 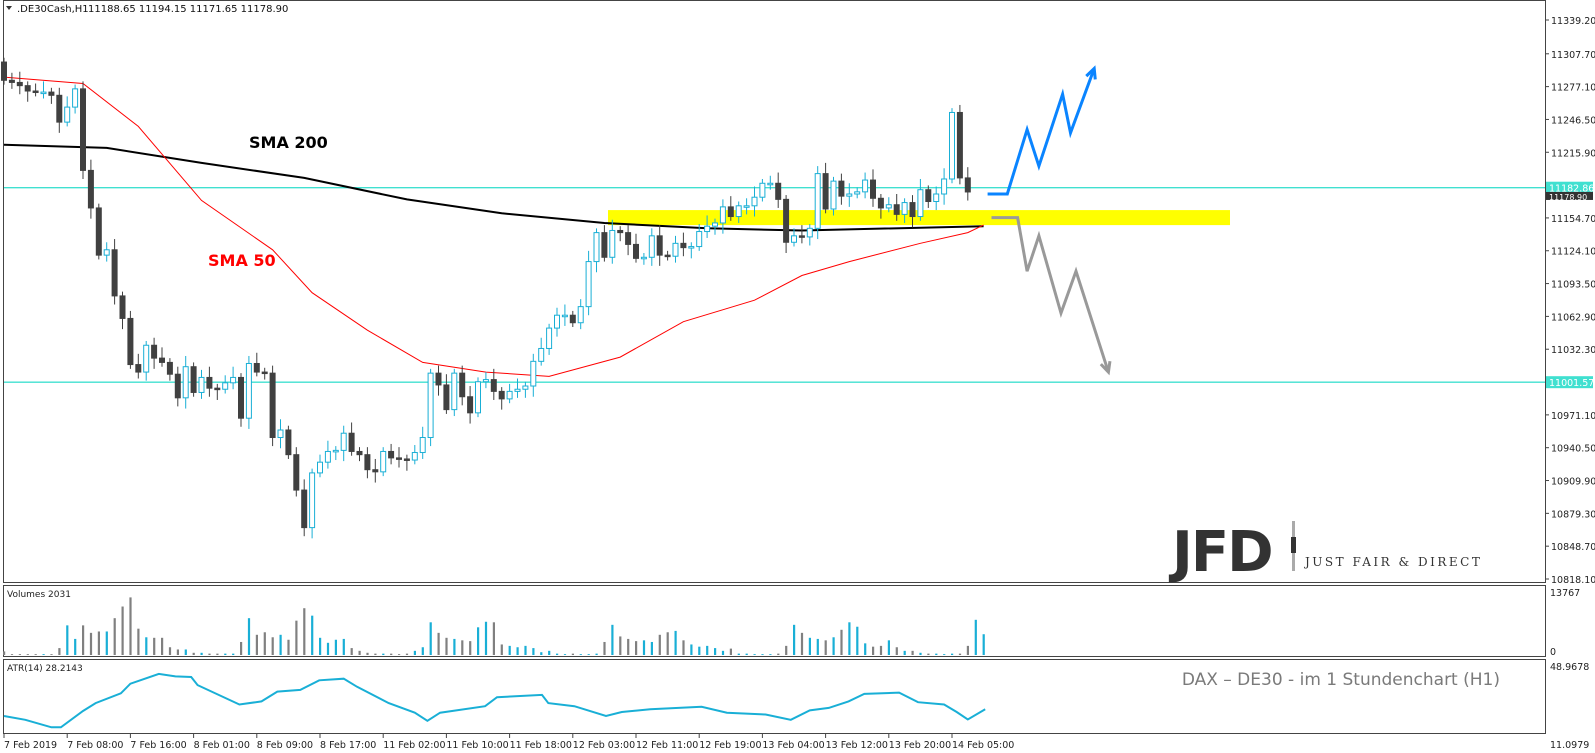 I want to click on level-price-label: 11001.57, so click(x=1571, y=383).